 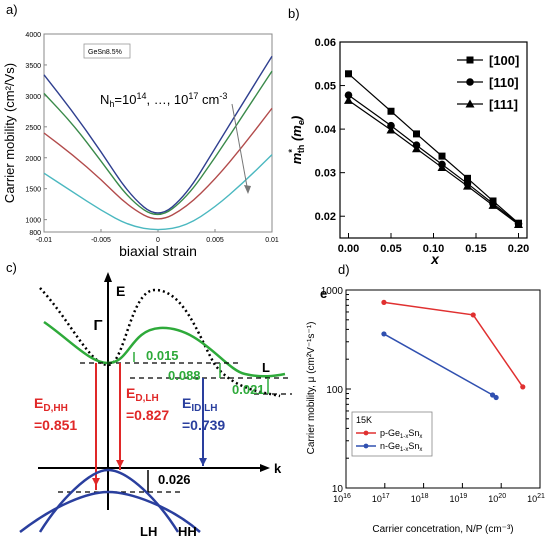 What do you see at coordinates (163, 100) in the screenshot?
I see `panel-a-annotation: Nh=1014, …, 1017 cm-3` at bounding box center [163, 100].